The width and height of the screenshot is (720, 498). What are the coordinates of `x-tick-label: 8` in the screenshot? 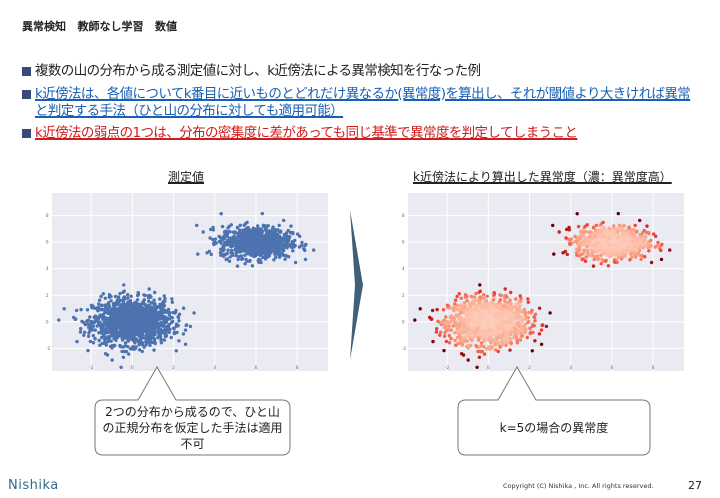 It's located at (653, 367).